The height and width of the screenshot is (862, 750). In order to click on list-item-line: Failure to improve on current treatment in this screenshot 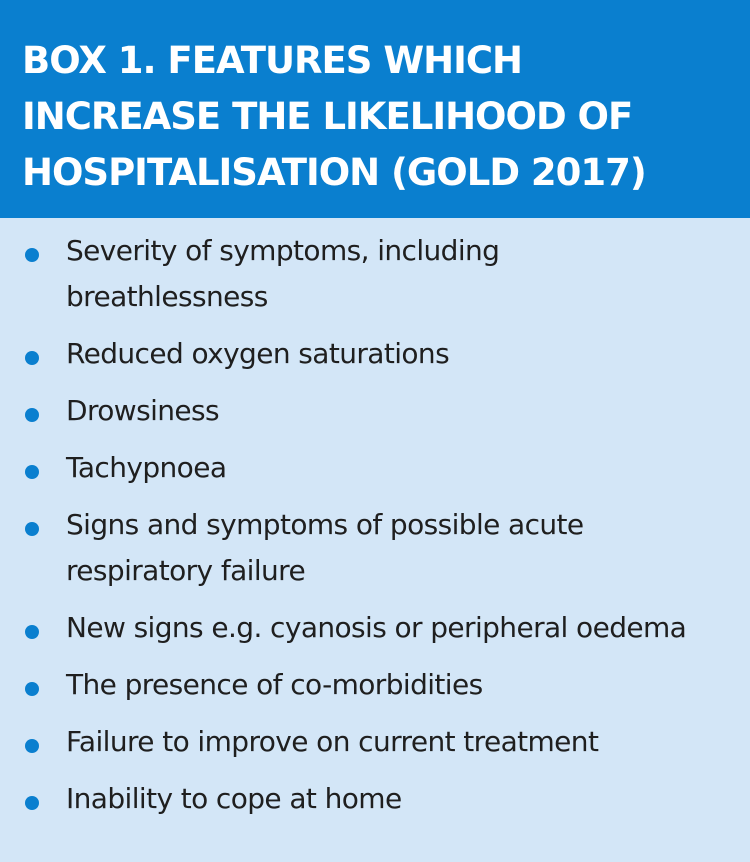, I will do `click(332, 741)`.